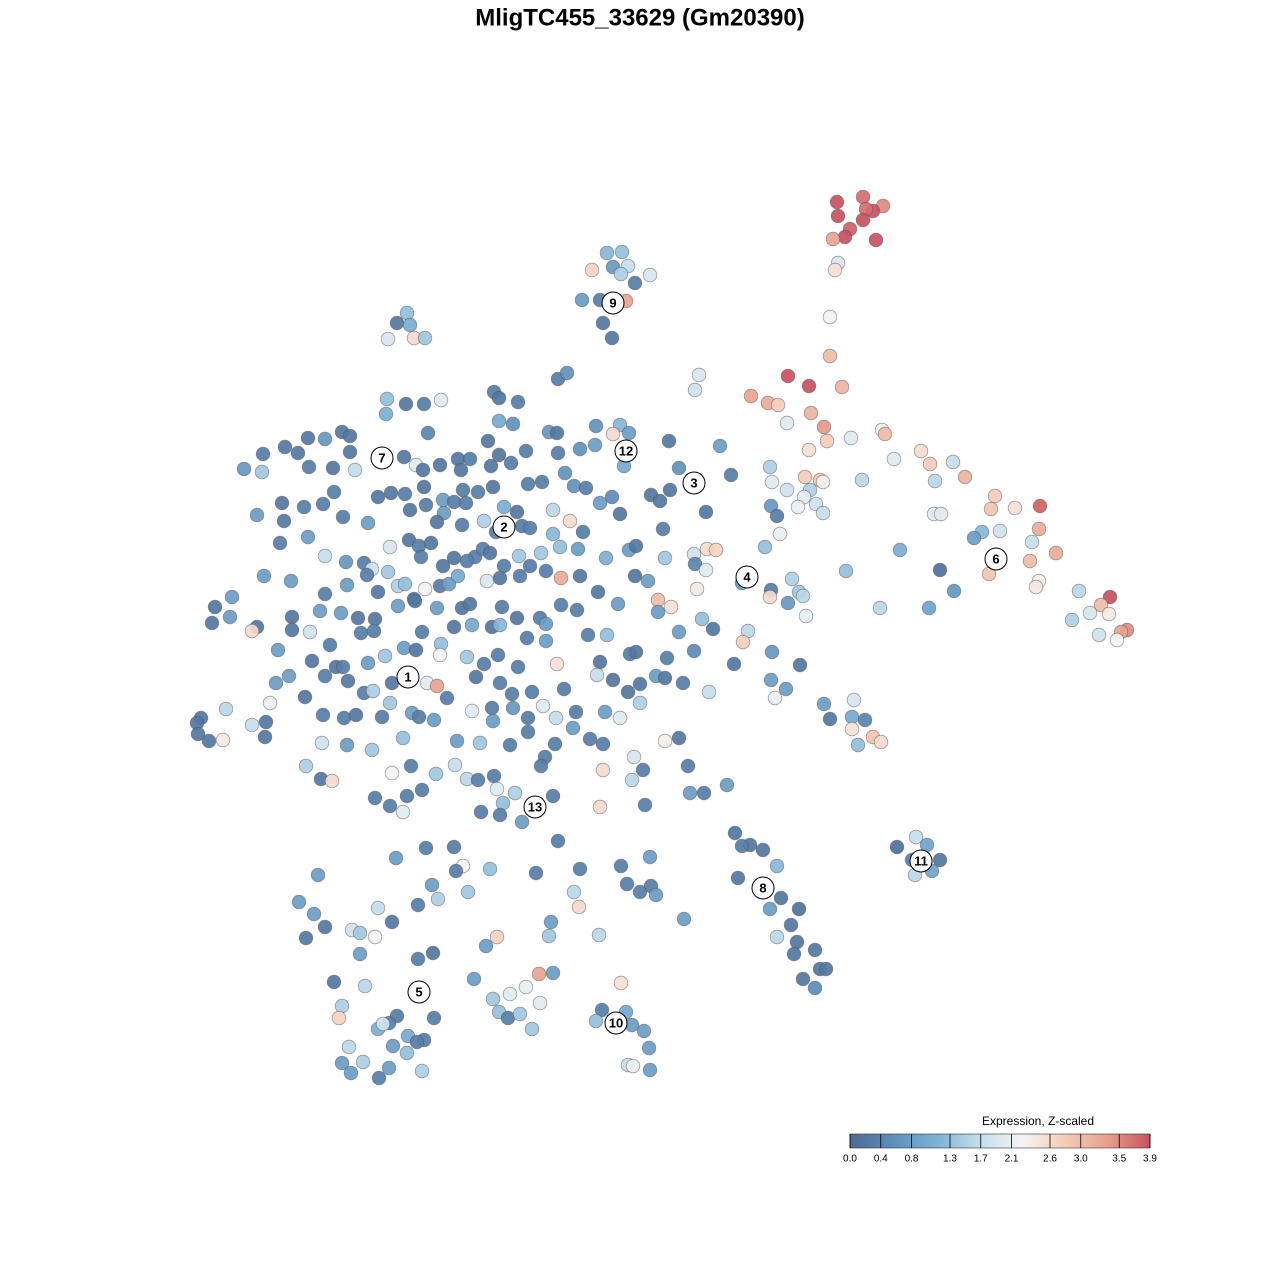 The image size is (1280, 1280). What do you see at coordinates (1119, 1159) in the screenshot?
I see `colorbar-tick-label: 3.5` at bounding box center [1119, 1159].